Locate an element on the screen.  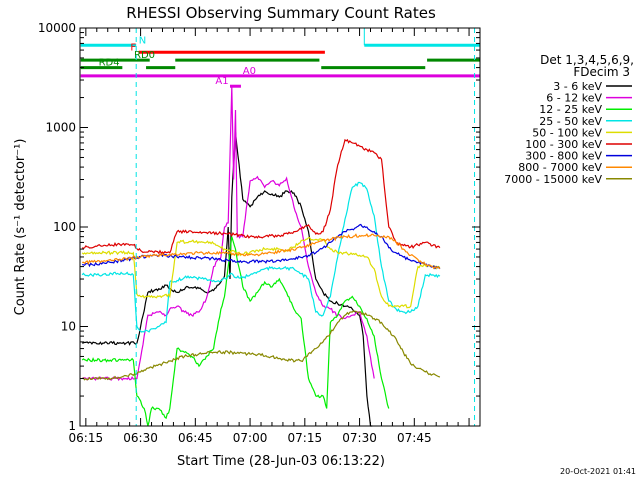
series-line-100-300-kev is located at coordinates (261, 196).